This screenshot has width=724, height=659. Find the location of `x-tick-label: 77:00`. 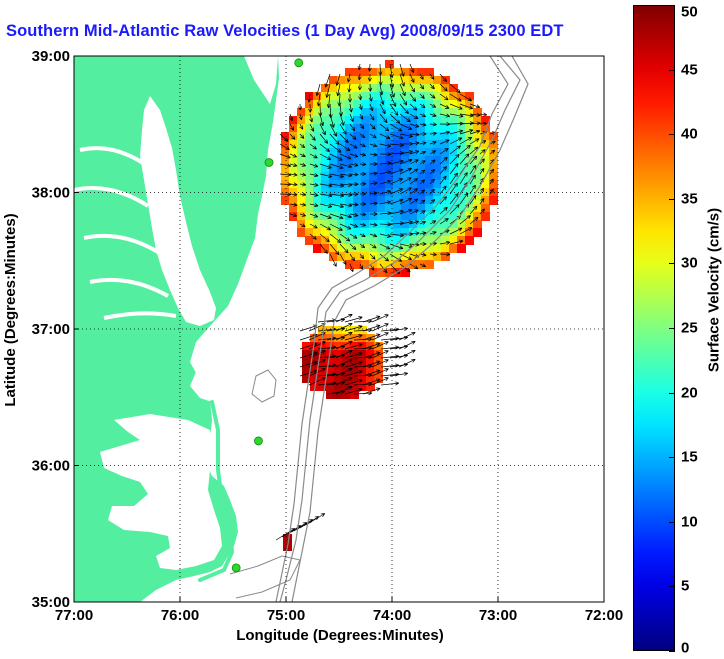

x-tick-label: 77:00 is located at coordinates (74, 615).